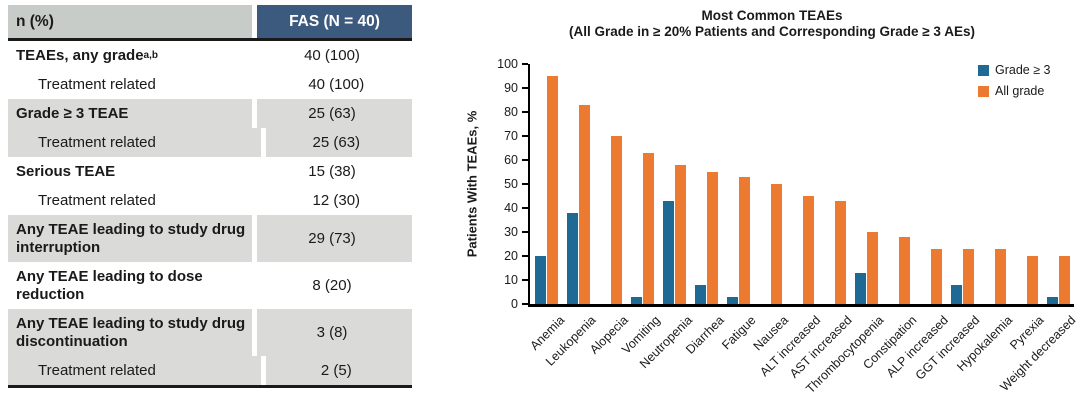 This screenshot has width=1080, height=400. I want to click on bar-group: Diarrhea, so click(705, 210).